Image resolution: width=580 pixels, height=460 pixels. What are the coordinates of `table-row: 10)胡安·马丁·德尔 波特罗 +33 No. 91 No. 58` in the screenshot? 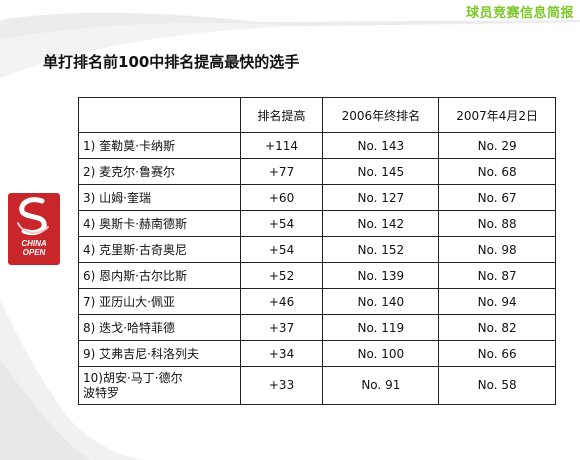 It's located at (317, 385).